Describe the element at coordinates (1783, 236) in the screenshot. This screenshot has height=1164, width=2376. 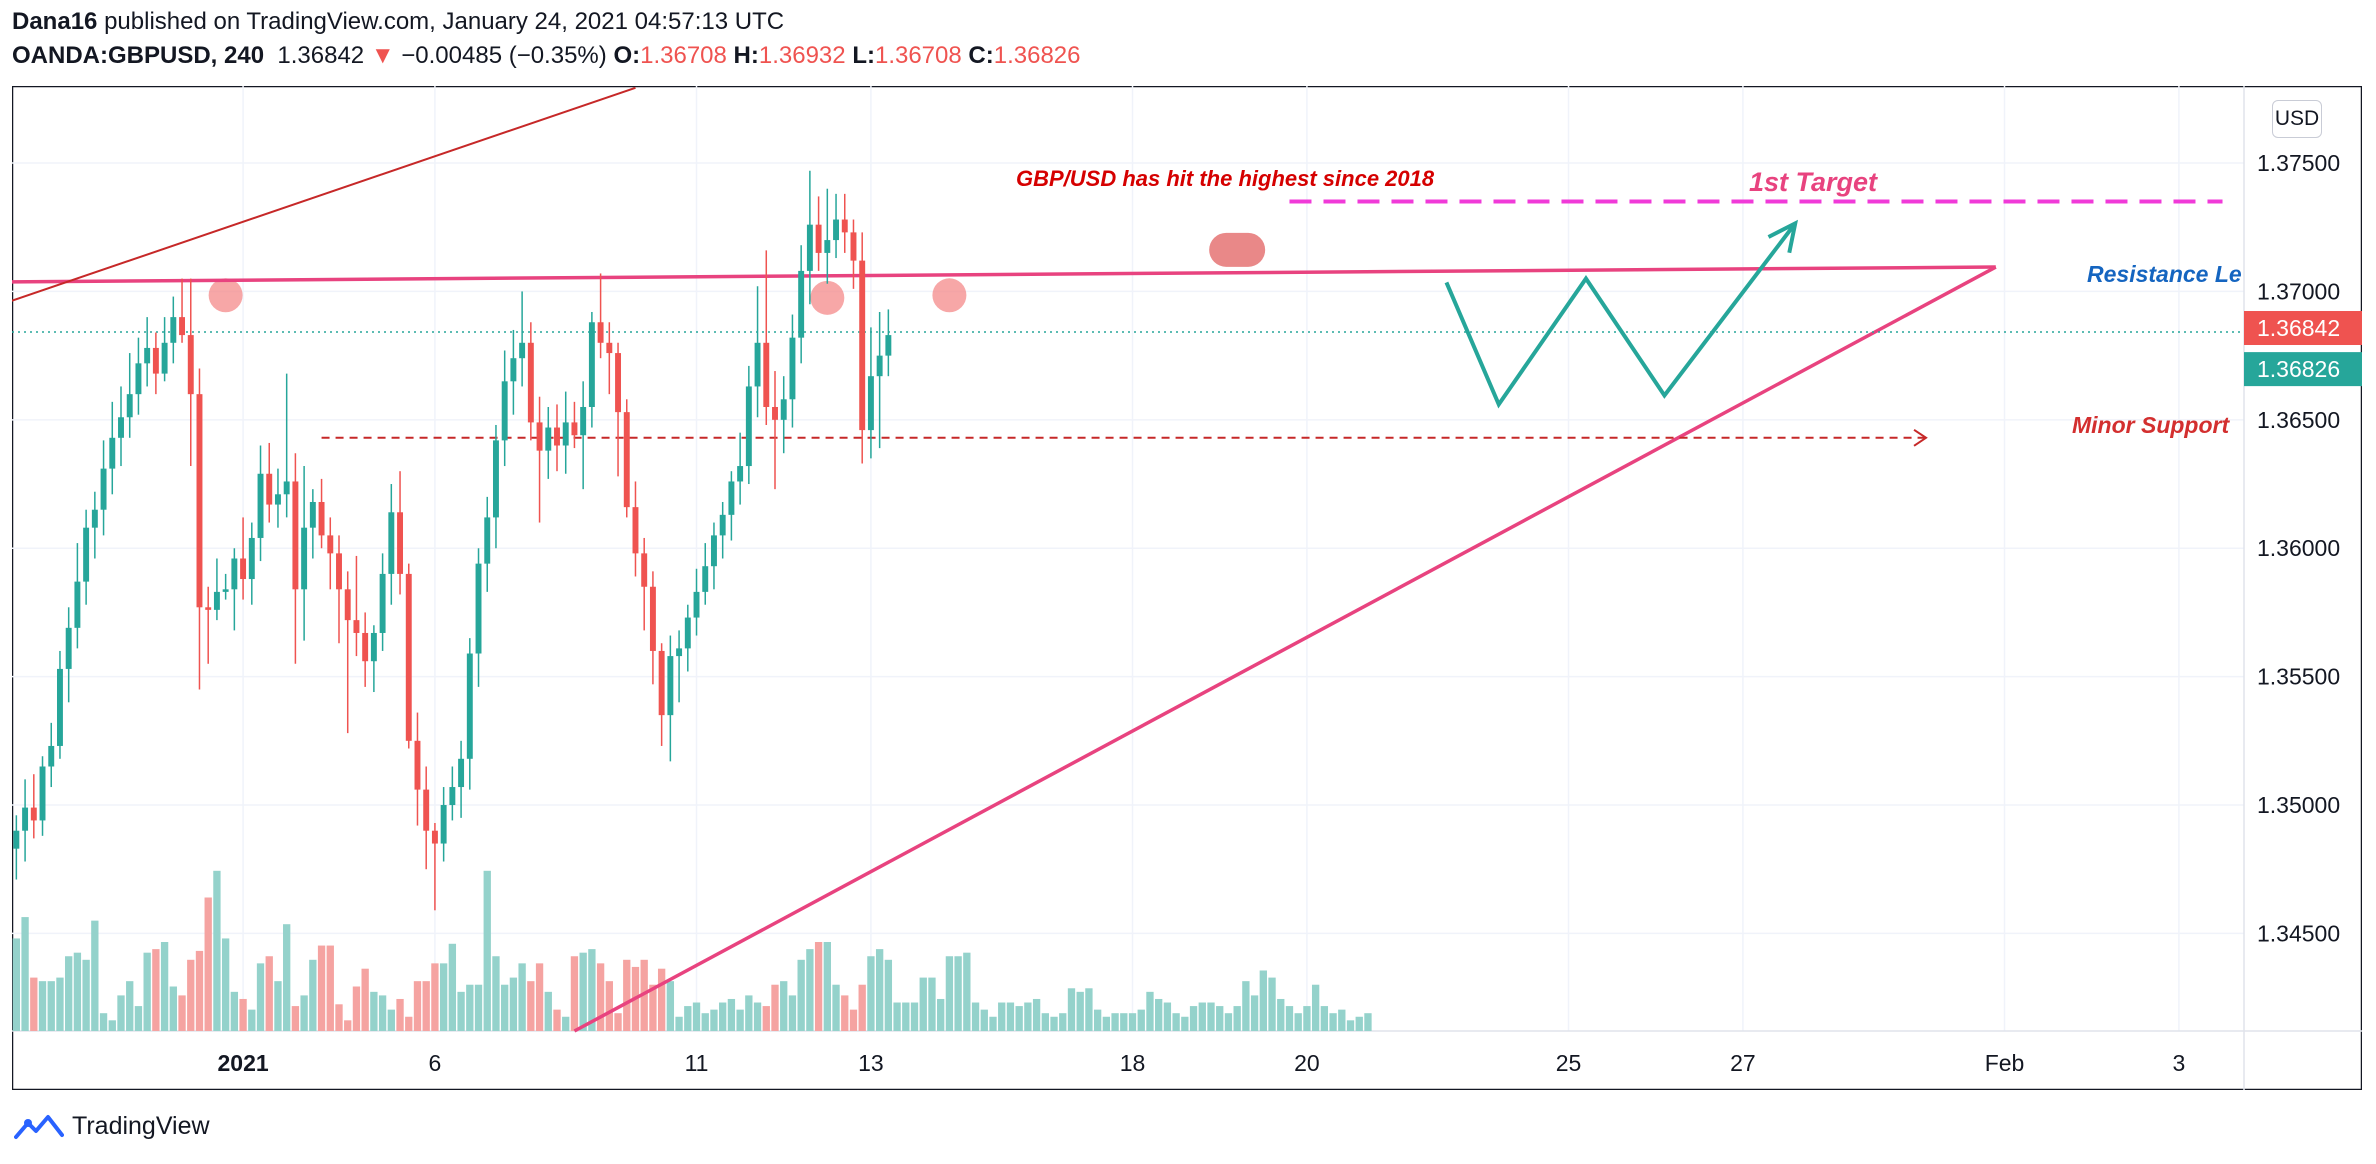
I see `projection-arrowhead` at that location.